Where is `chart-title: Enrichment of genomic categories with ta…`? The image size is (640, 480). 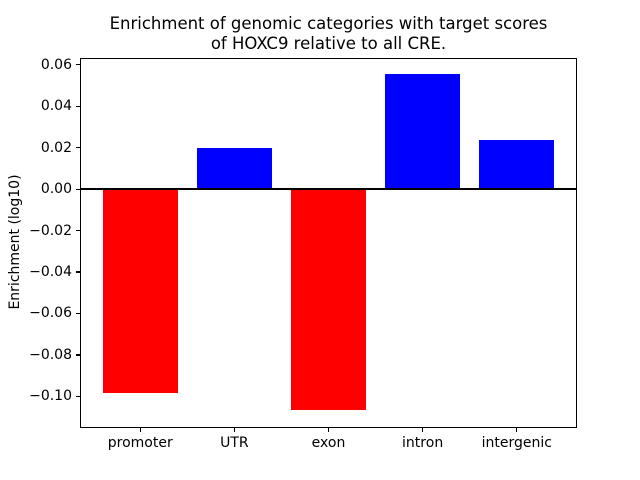
chart-title: Enrichment of genomic categories with ta… is located at coordinates (328, 33).